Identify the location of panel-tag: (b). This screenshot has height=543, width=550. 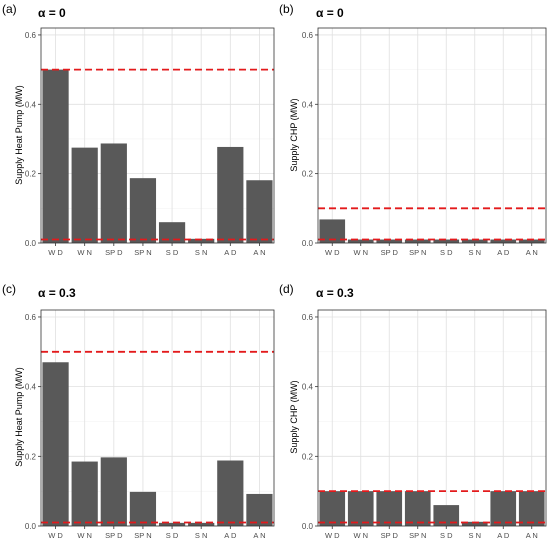
(286, 9).